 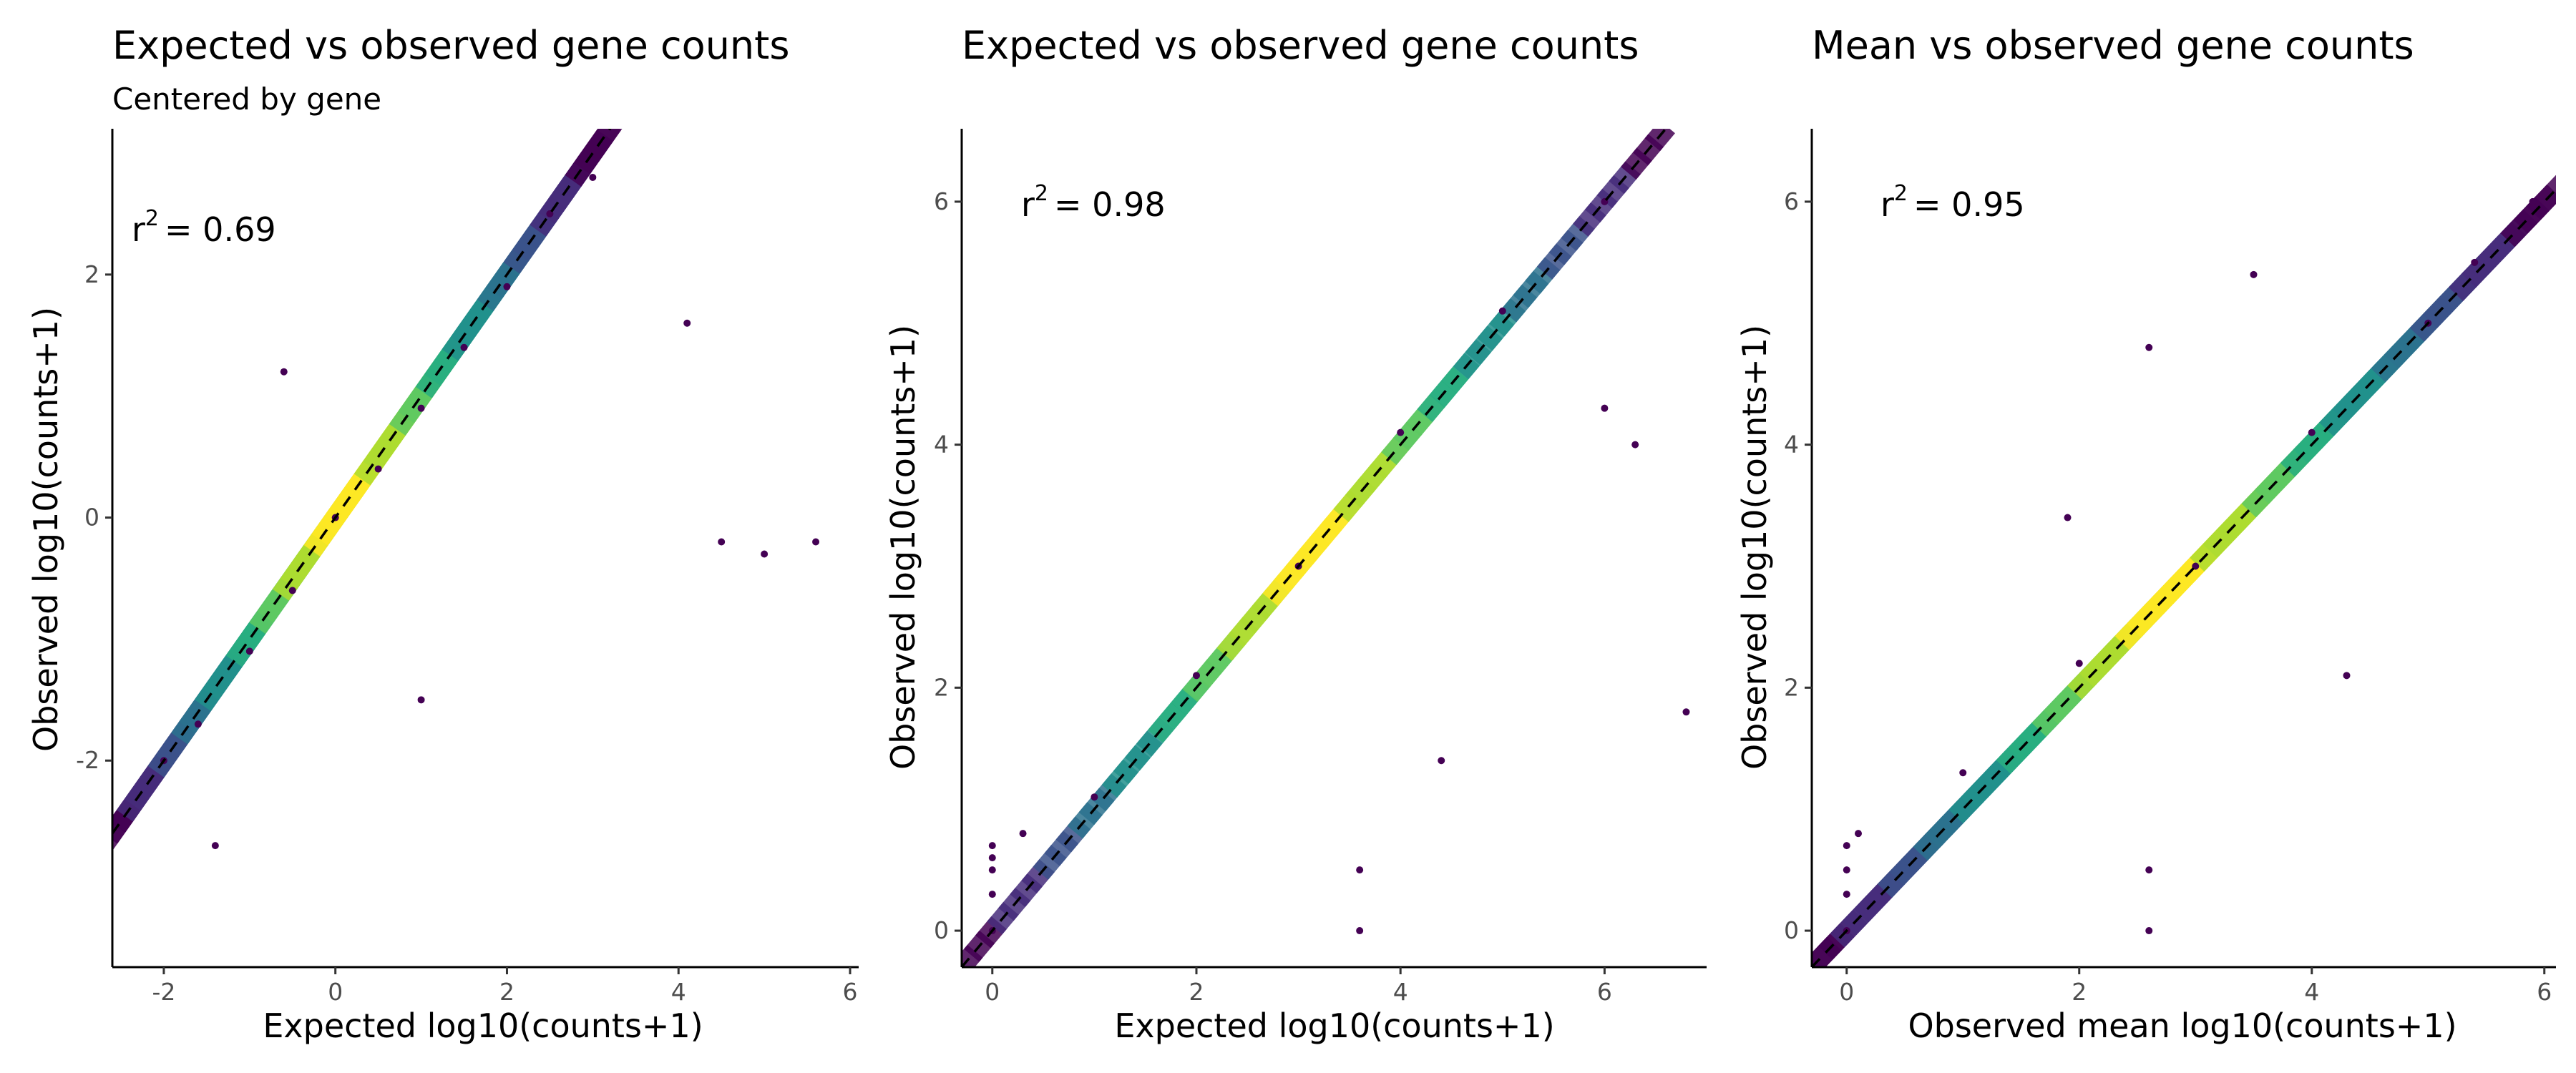 What do you see at coordinates (1953, 202) in the screenshot?
I see `panel-3-r2-annotation: r2 = 0.95` at bounding box center [1953, 202].